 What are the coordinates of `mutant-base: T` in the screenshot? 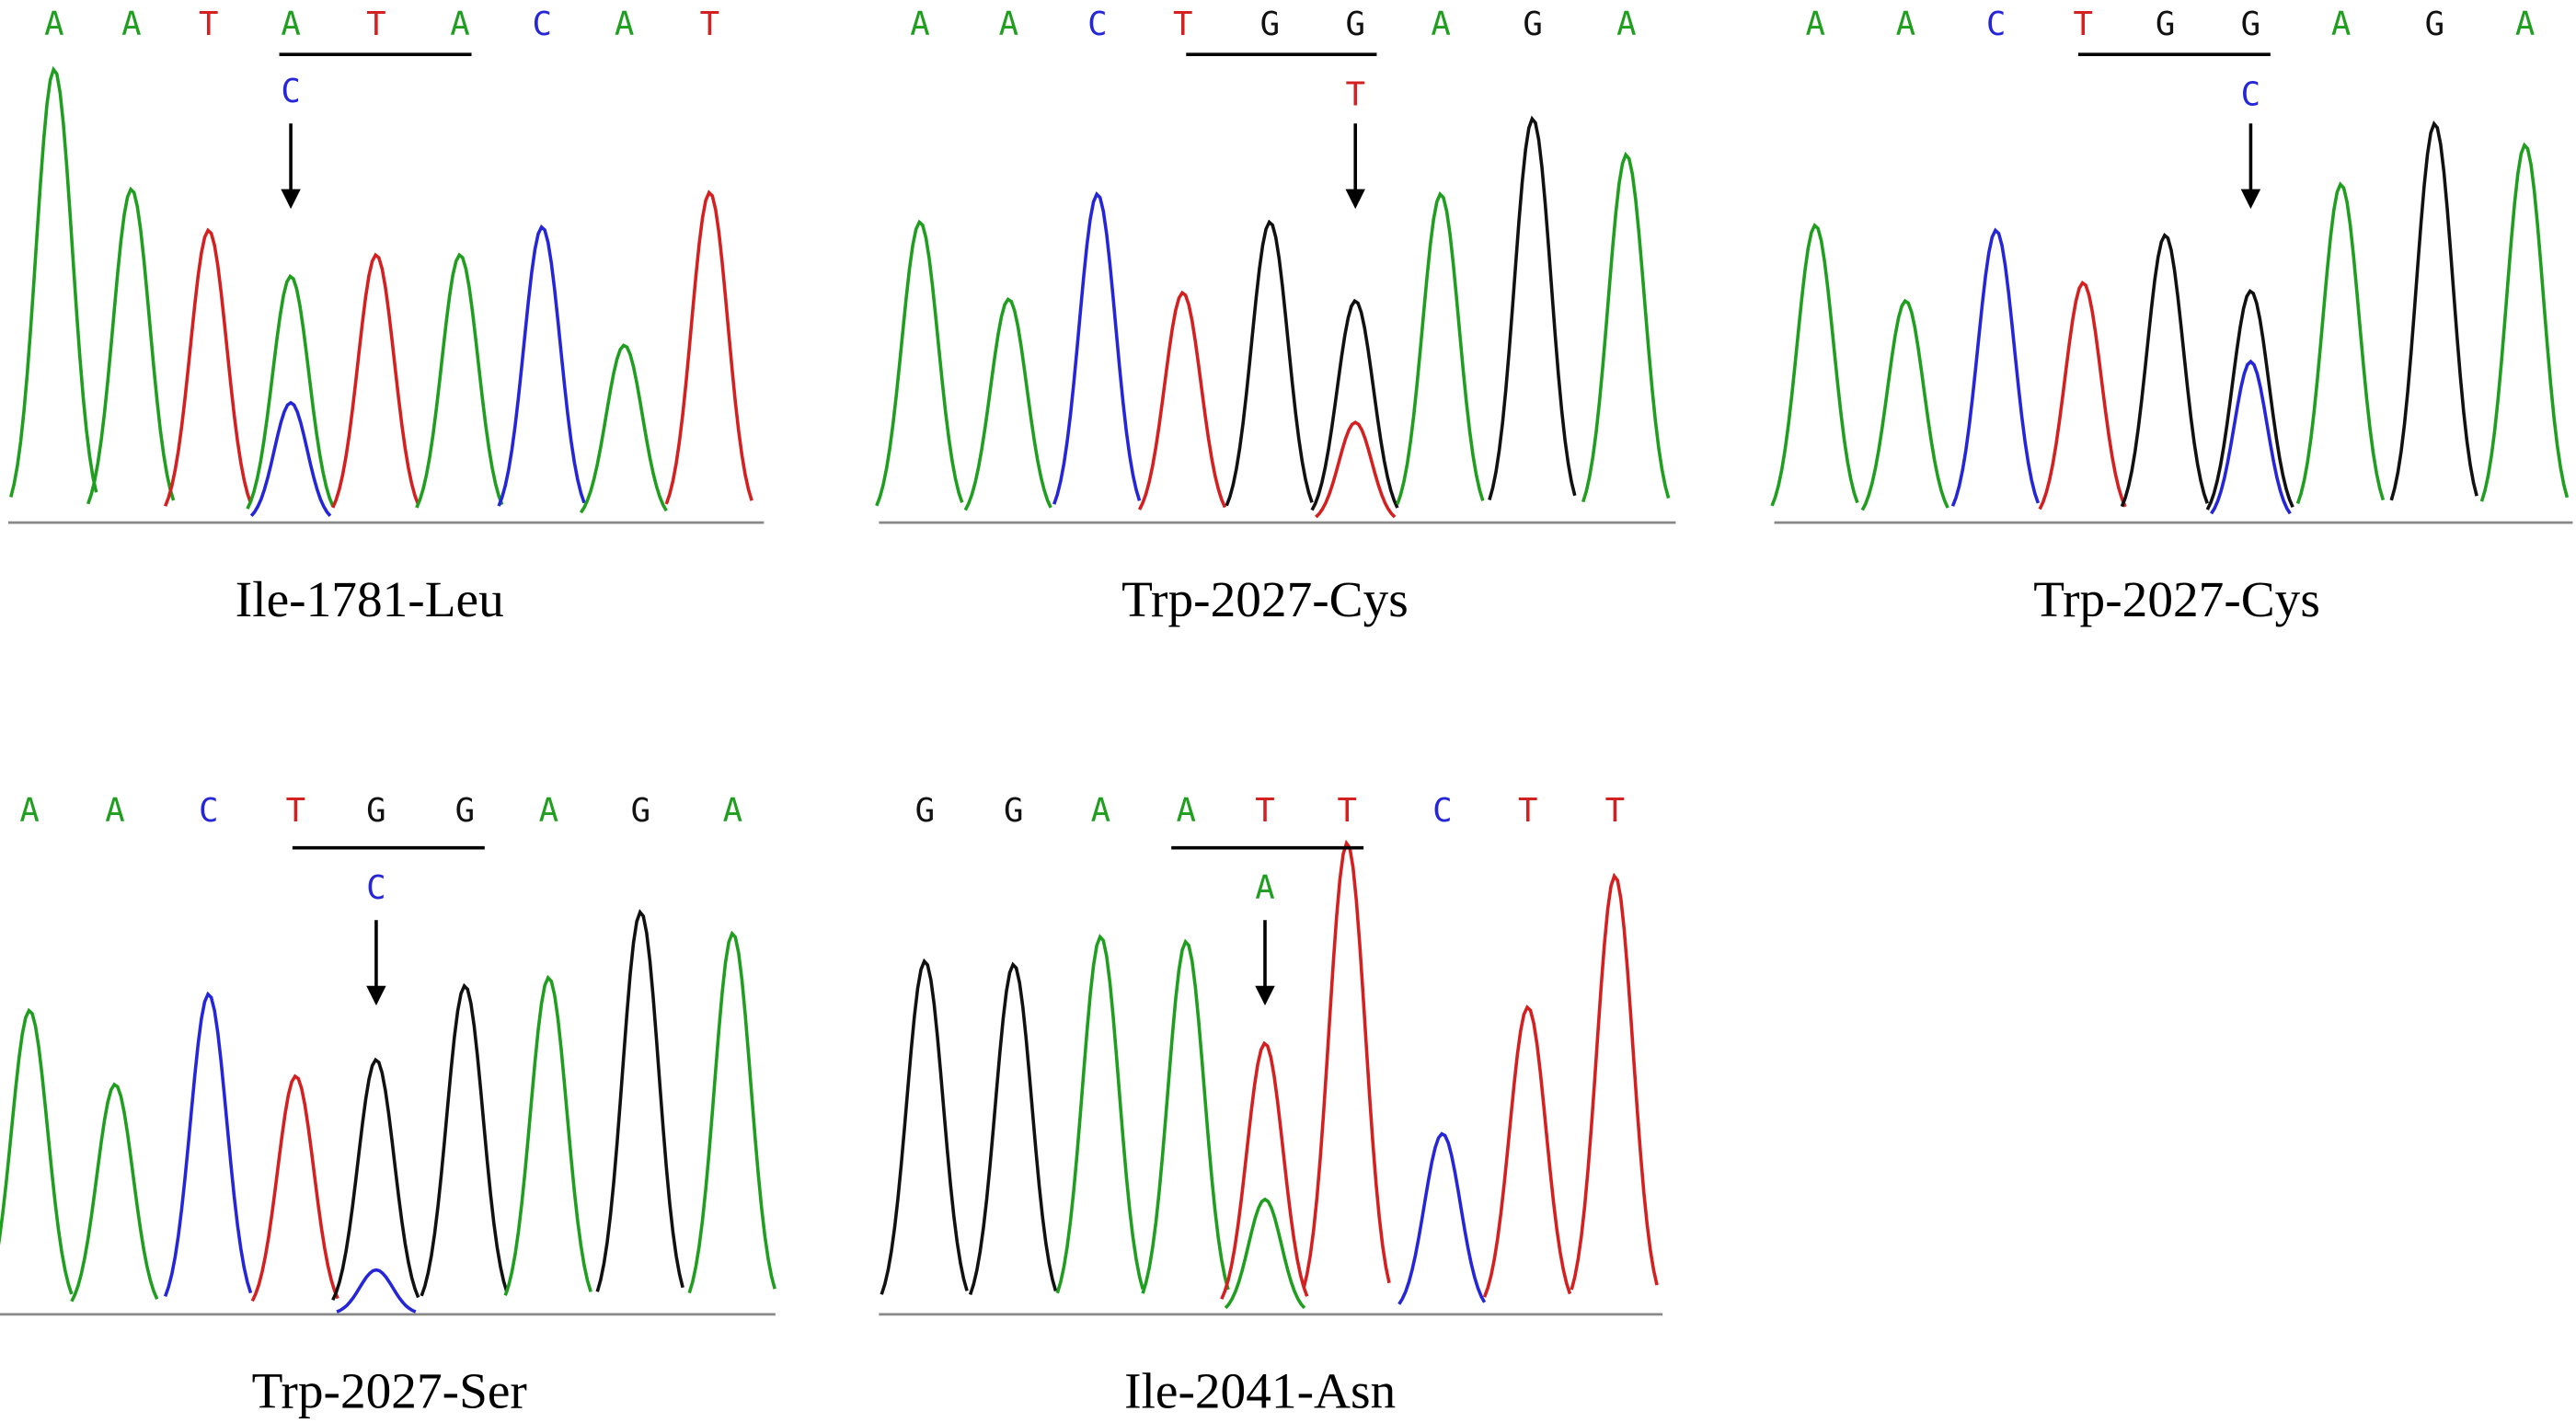 It's located at (1355, 95).